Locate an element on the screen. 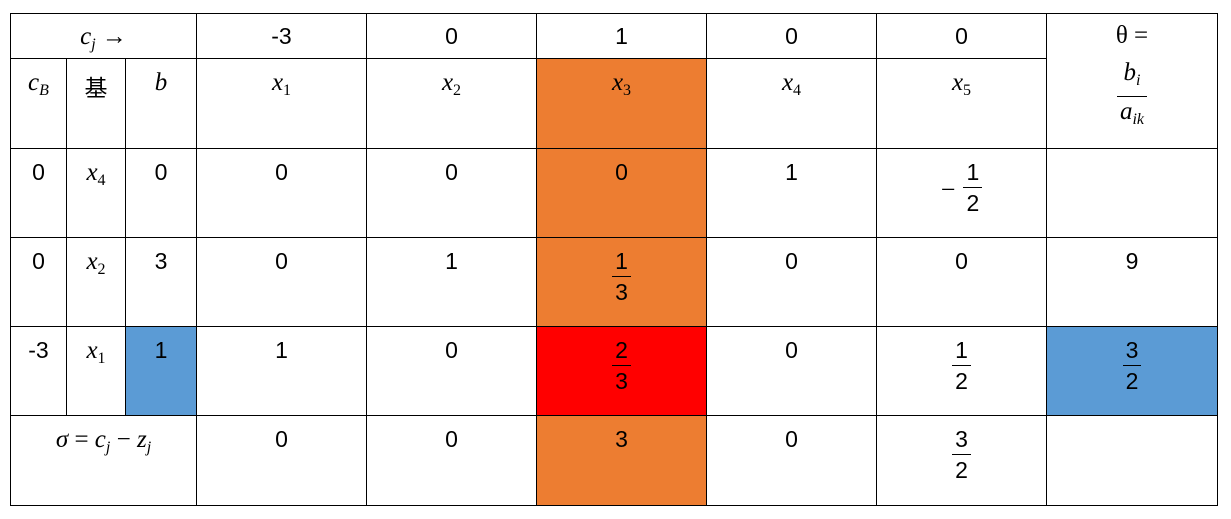 The height and width of the screenshot is (519, 1231). cost-x2: 0 is located at coordinates (451, 36).